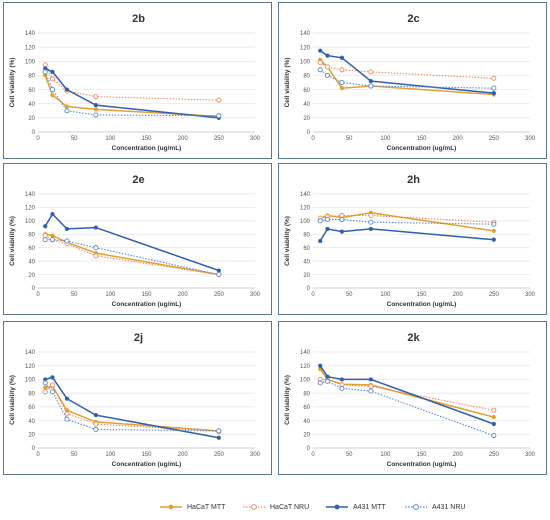 The height and width of the screenshot is (520, 550). Describe the element at coordinates (406, 235) in the screenshot. I see `series-line-a431-mtt` at that location.